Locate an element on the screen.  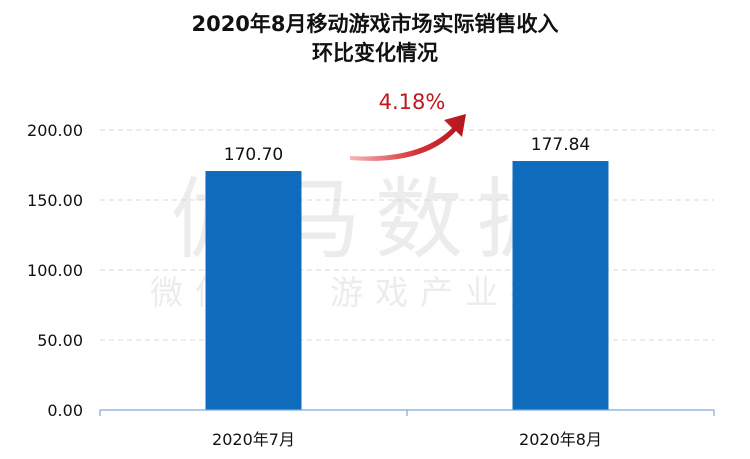
y-tick-label: 200.00 is located at coordinates (55, 130).